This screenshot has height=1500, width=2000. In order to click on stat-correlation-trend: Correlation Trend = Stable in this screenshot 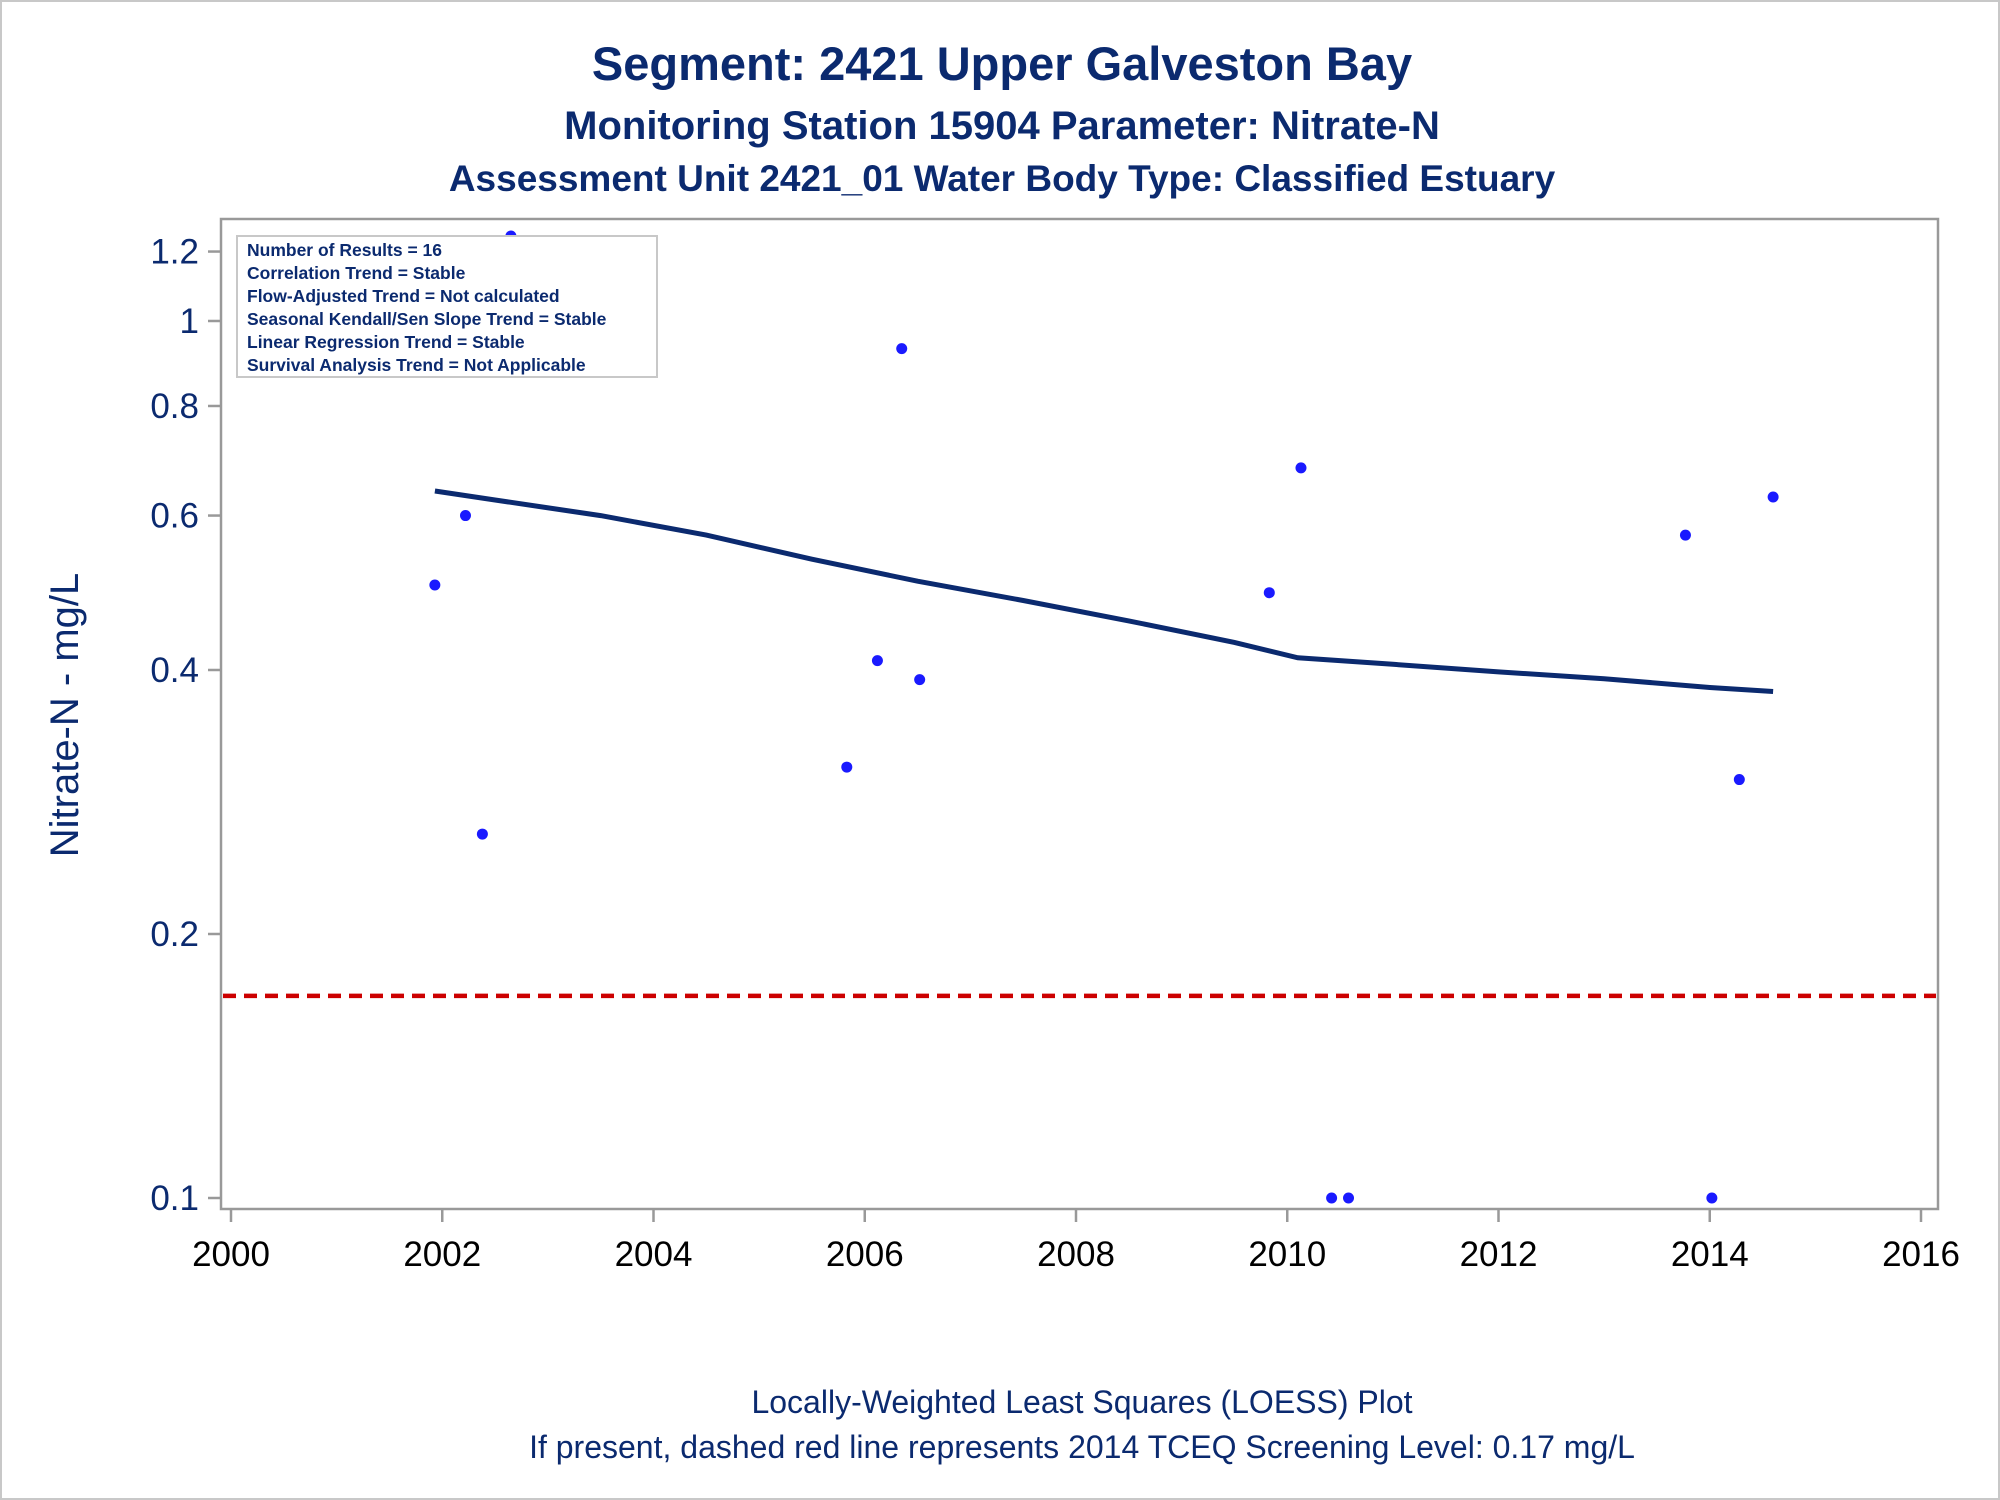, I will do `click(356, 273)`.